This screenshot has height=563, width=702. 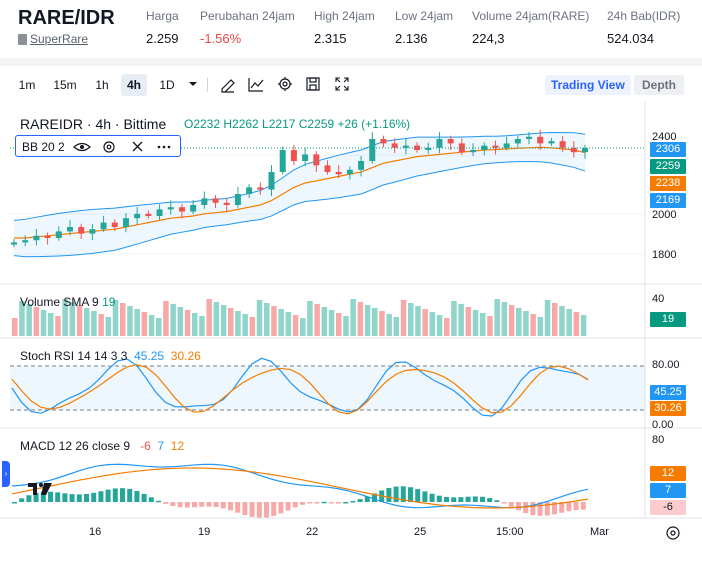 What do you see at coordinates (27, 85) in the screenshot?
I see `interval-1m: 1m` at bounding box center [27, 85].